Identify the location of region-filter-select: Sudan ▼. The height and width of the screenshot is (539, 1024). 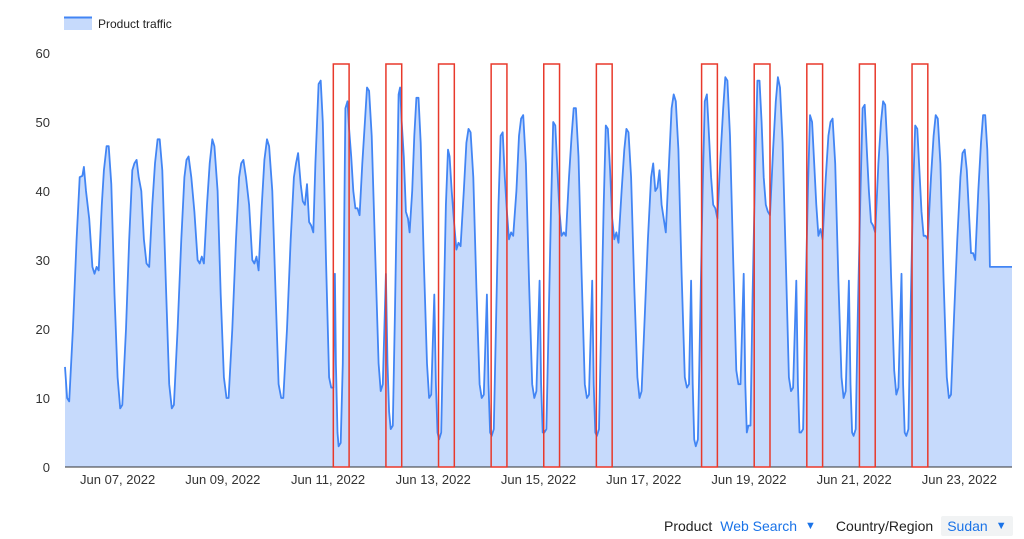
(977, 526).